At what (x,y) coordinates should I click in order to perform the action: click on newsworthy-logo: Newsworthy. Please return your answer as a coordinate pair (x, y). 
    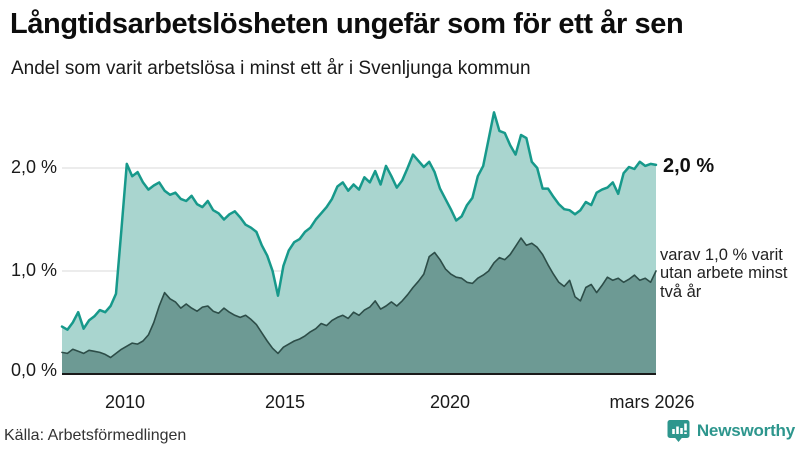
    Looking at the image, I should click on (730, 430).